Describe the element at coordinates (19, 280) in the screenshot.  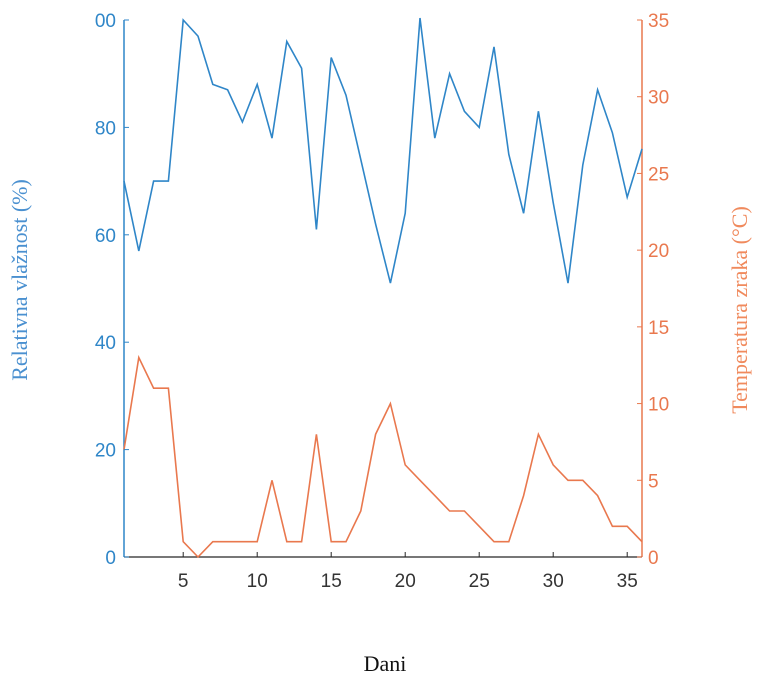
I see `y-axis-left-label: Relativna vlažnost (%)` at that location.